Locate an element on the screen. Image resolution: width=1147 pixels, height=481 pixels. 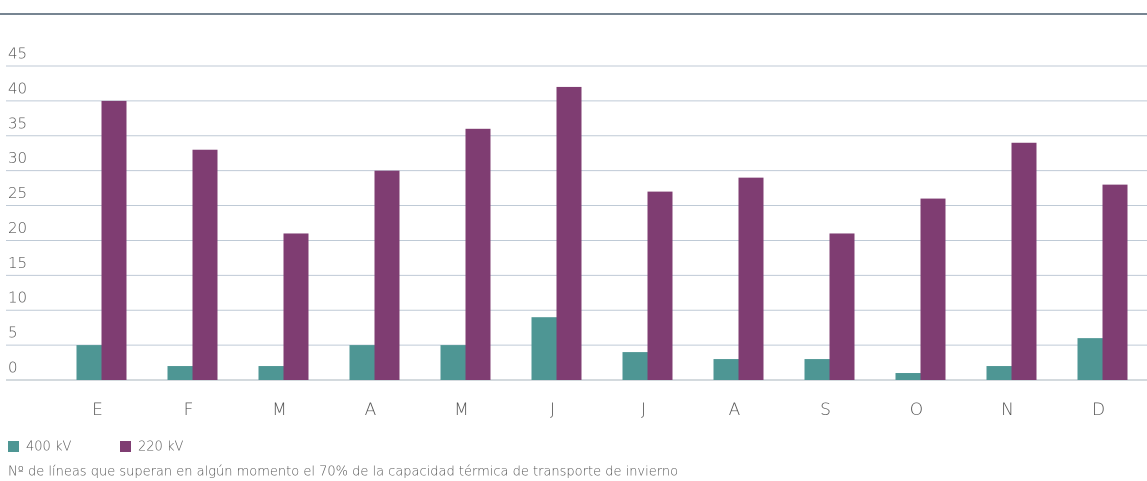
legend-label: 400 kV is located at coordinates (48, 447).